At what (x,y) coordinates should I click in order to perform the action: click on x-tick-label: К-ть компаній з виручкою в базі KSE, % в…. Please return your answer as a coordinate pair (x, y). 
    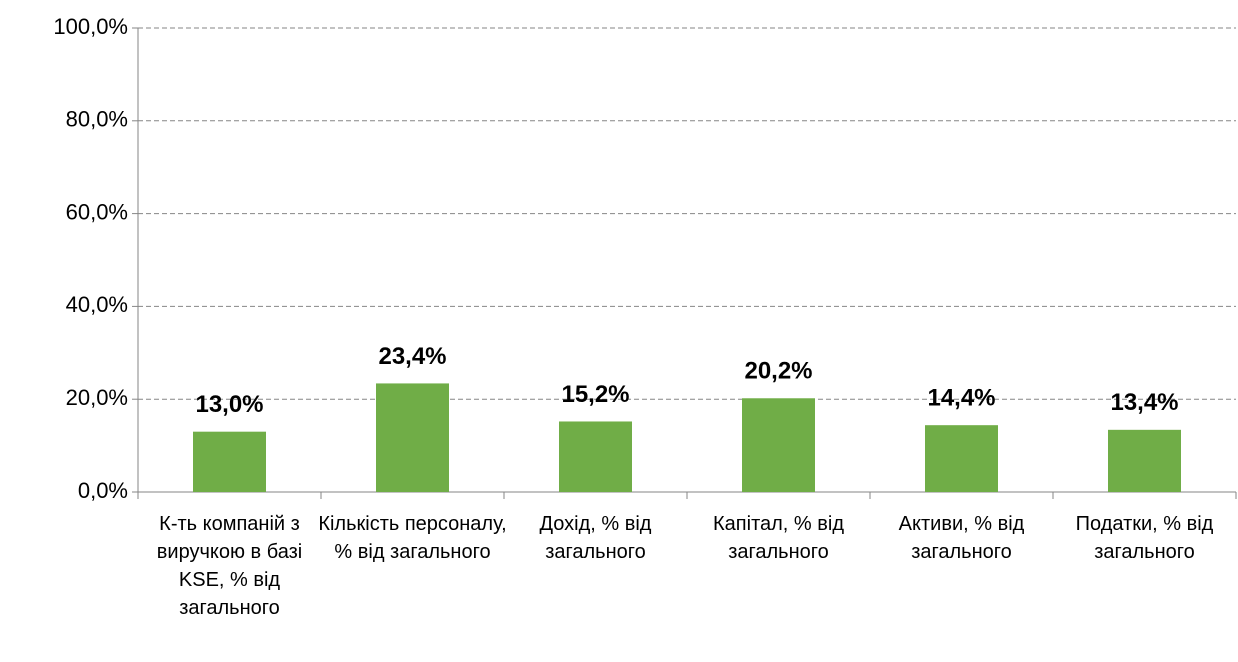
    Looking at the image, I should click on (229, 566).